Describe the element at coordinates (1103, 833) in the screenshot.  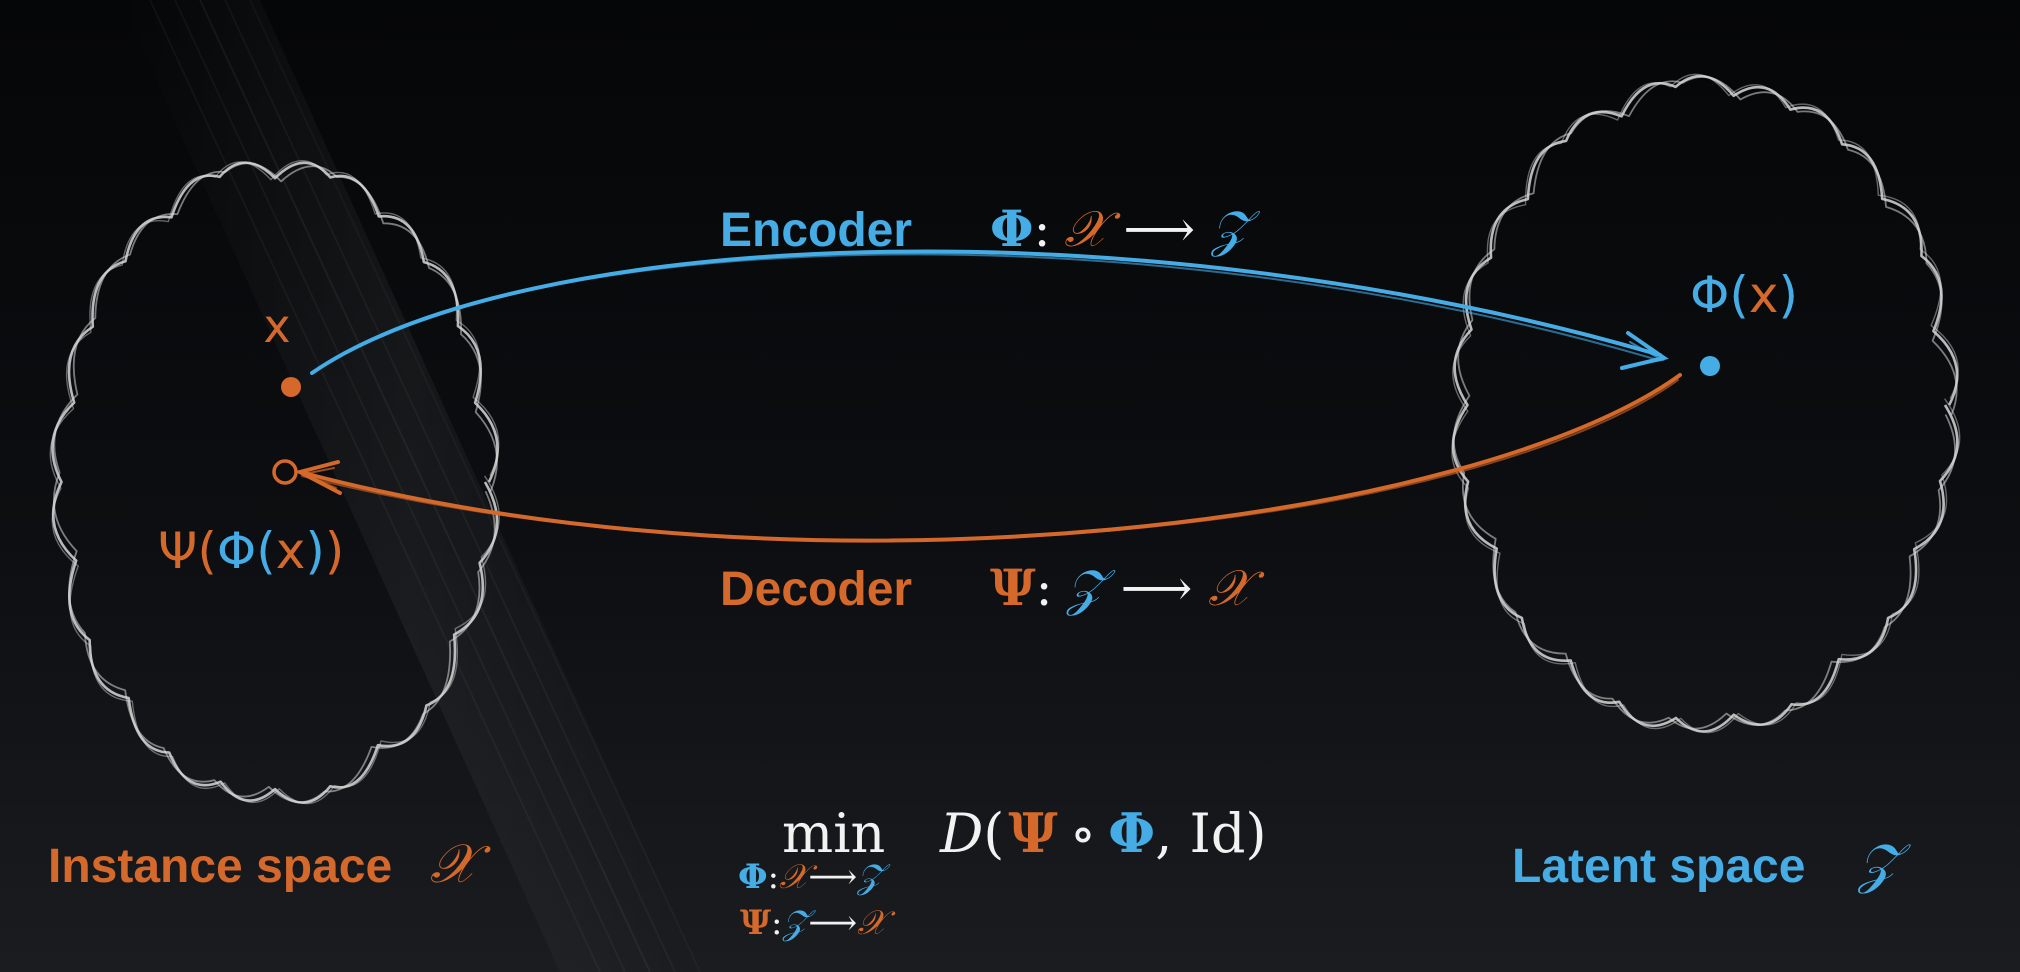
I see `objective-expression: D(Ψ ∘ Φ, Id)` at that location.